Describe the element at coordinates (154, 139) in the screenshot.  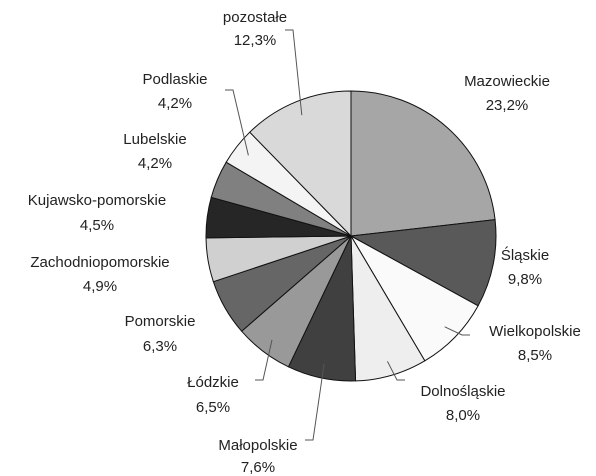
I see `slice-label: Lubelskie` at that location.